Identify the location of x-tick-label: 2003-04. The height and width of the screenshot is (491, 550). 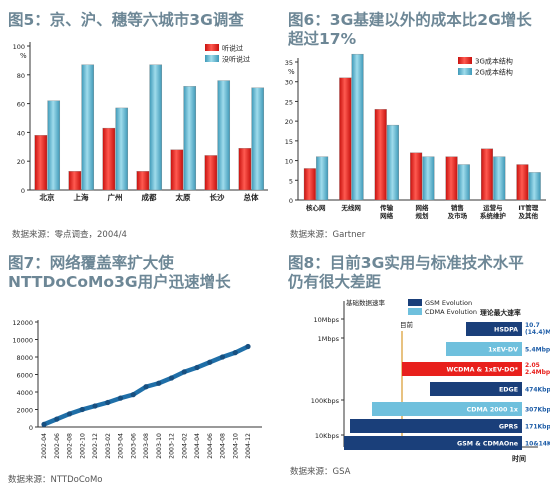
(121, 446).